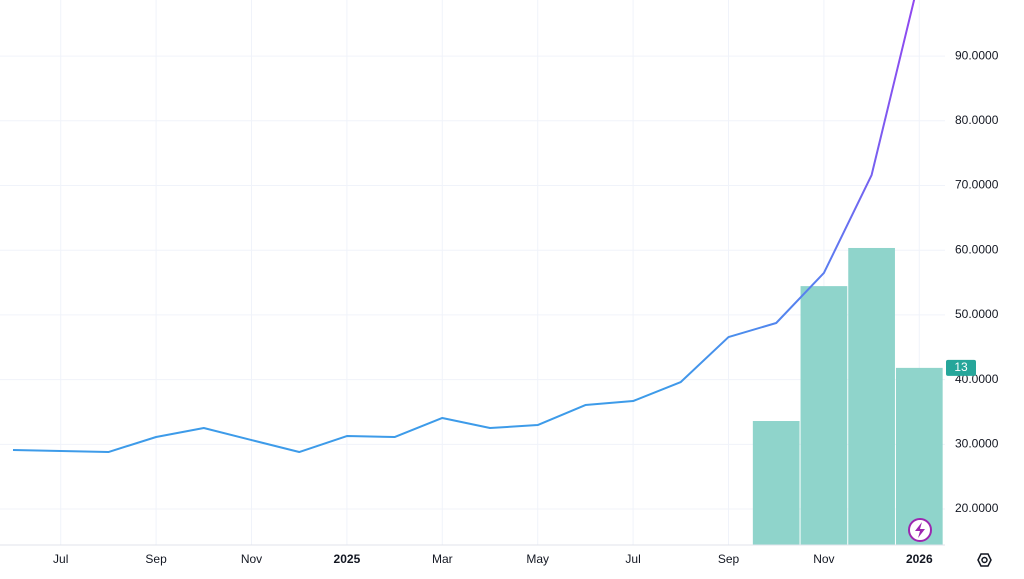 Image resolution: width=1024 pixels, height=579 pixels. Describe the element at coordinates (920, 530) in the screenshot. I see `lightning-icon` at that location.